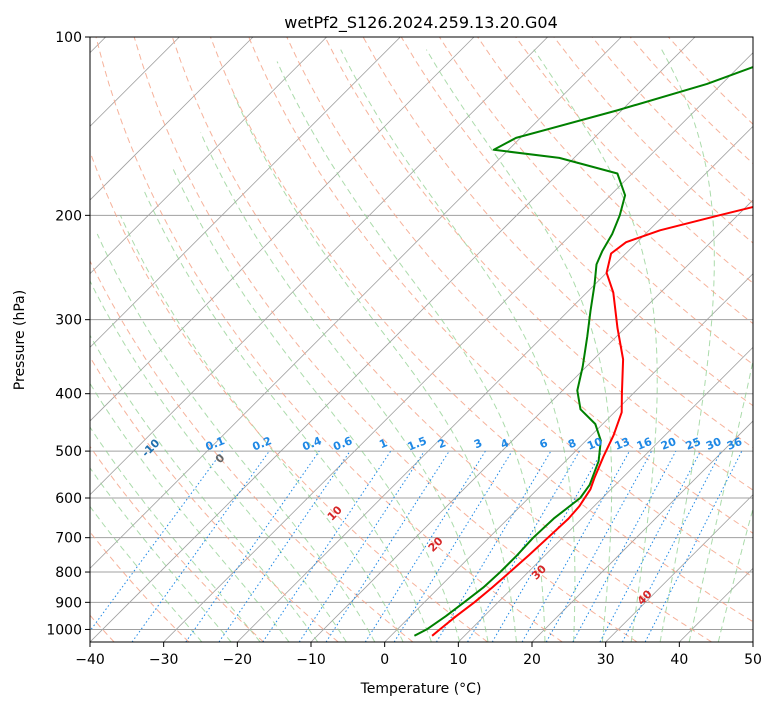  I want to click on x-tick-label: 10, so click(458, 660).